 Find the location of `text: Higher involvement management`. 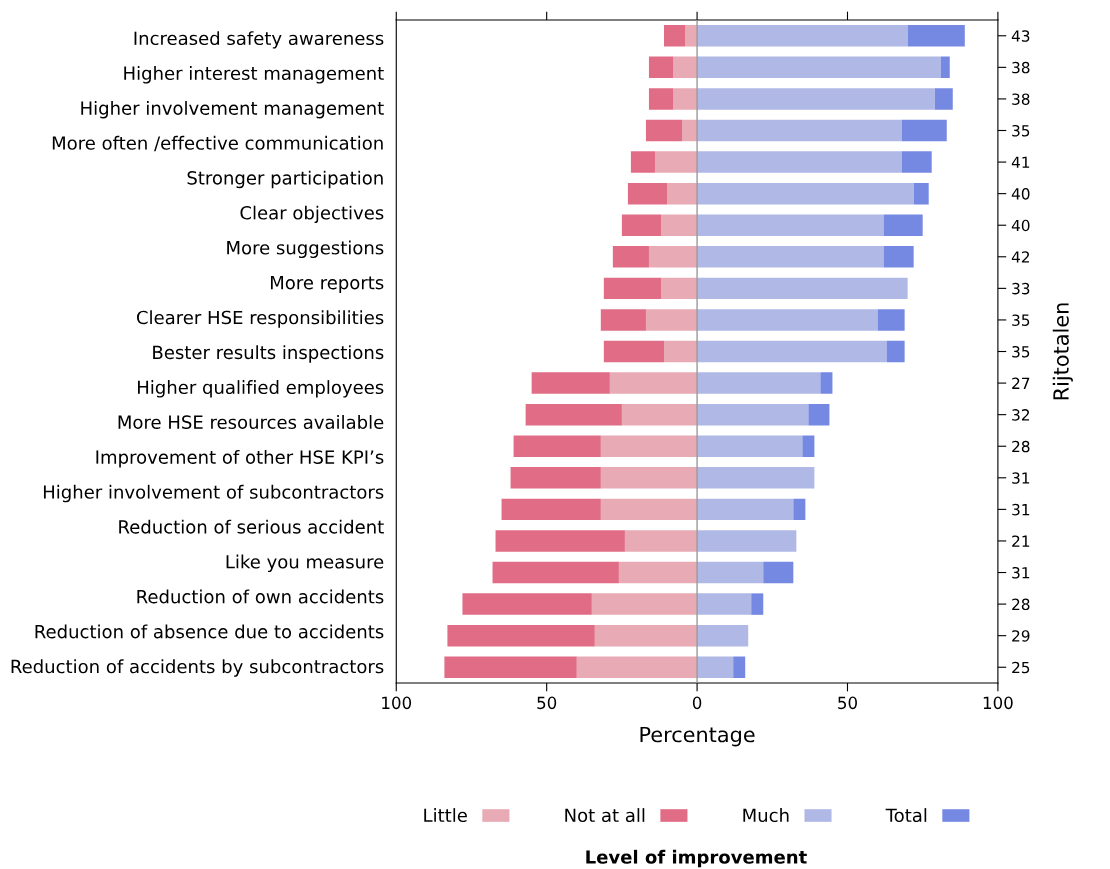

text: Higher involvement management is located at coordinates (232, 109).